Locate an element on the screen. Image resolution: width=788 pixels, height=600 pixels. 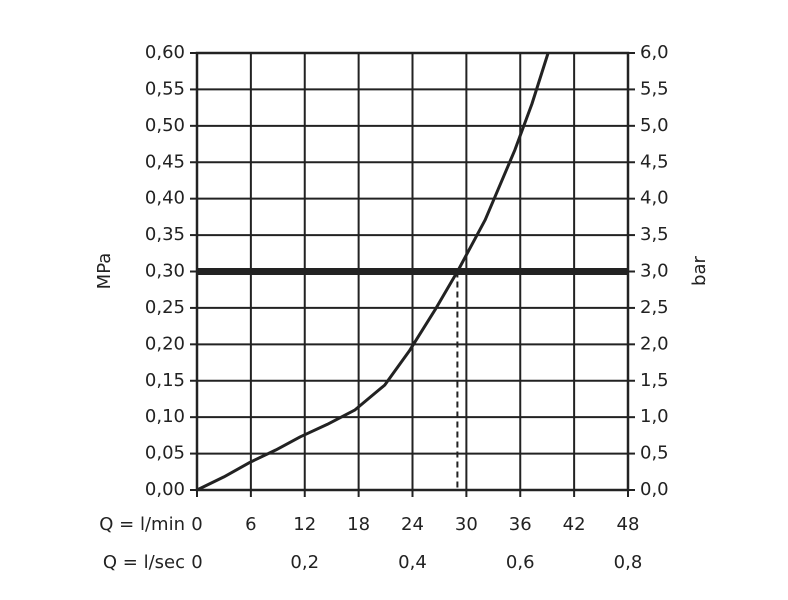
y-tick-label: 0,00 is located at coordinates (165, 489).